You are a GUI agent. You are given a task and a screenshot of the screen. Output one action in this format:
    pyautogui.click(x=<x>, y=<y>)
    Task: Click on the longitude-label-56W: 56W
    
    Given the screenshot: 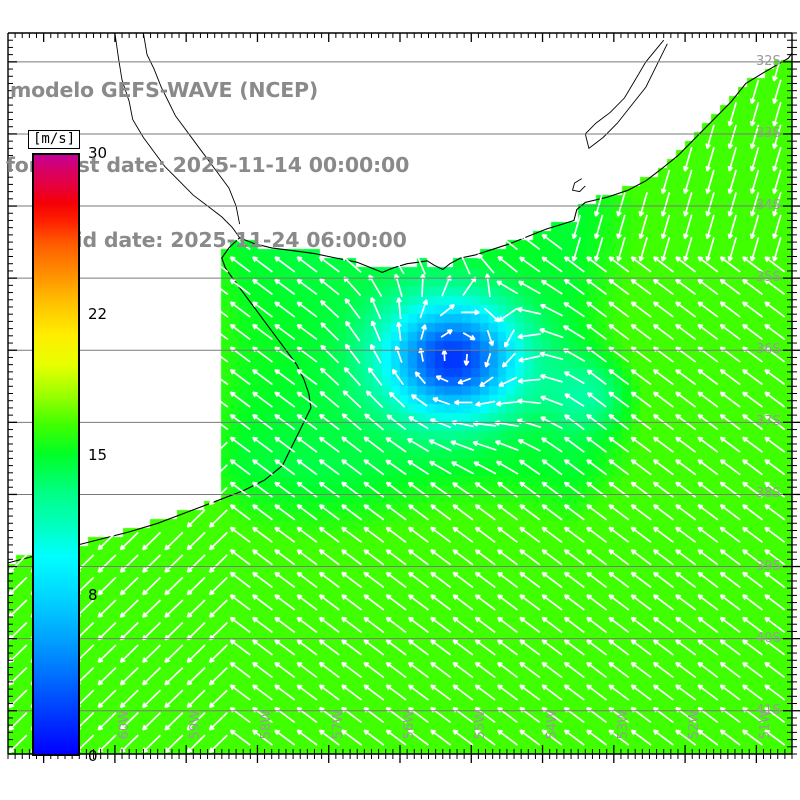 What is the action you would take?
    pyautogui.click(x=409, y=725)
    